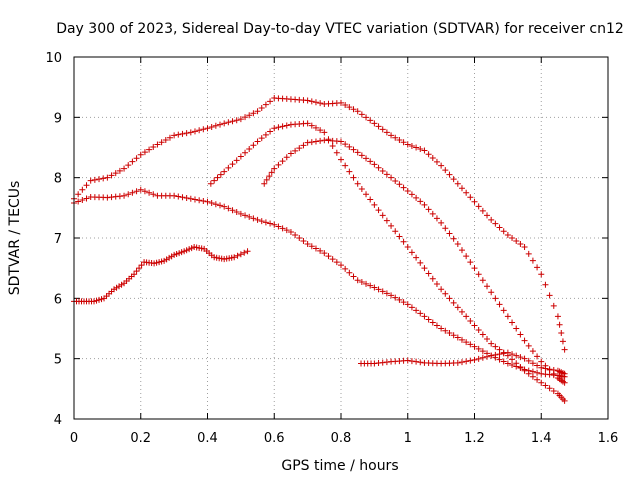 This screenshot has width=640, height=480. What do you see at coordinates (58, 299) in the screenshot?
I see `y-tick-label: 6` at bounding box center [58, 299].